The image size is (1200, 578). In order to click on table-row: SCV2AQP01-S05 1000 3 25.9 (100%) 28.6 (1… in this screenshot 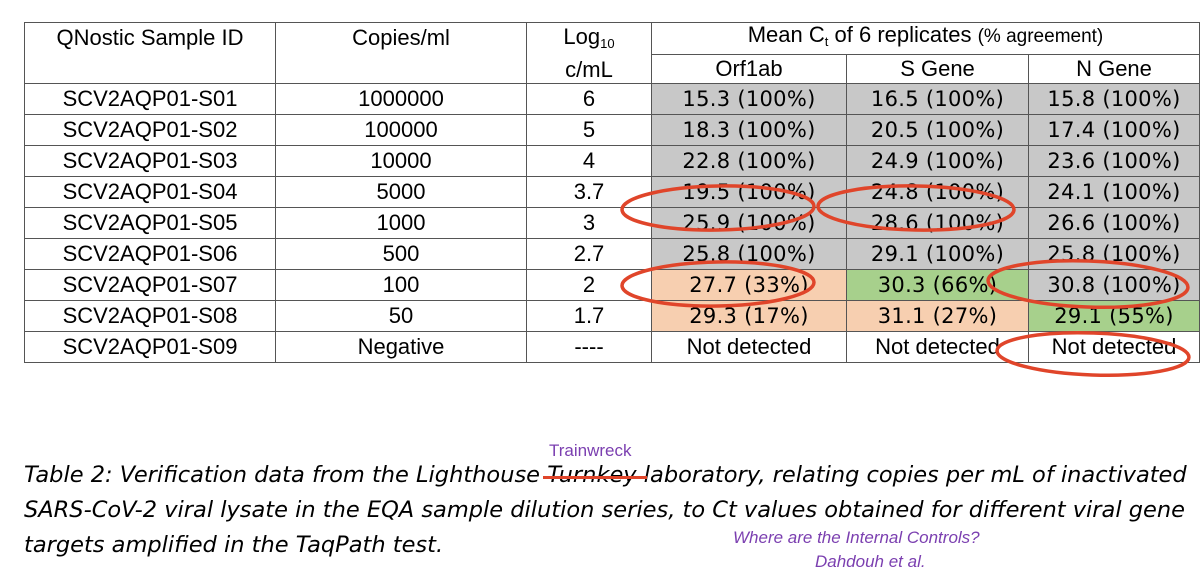, I will do `click(612, 223)`.